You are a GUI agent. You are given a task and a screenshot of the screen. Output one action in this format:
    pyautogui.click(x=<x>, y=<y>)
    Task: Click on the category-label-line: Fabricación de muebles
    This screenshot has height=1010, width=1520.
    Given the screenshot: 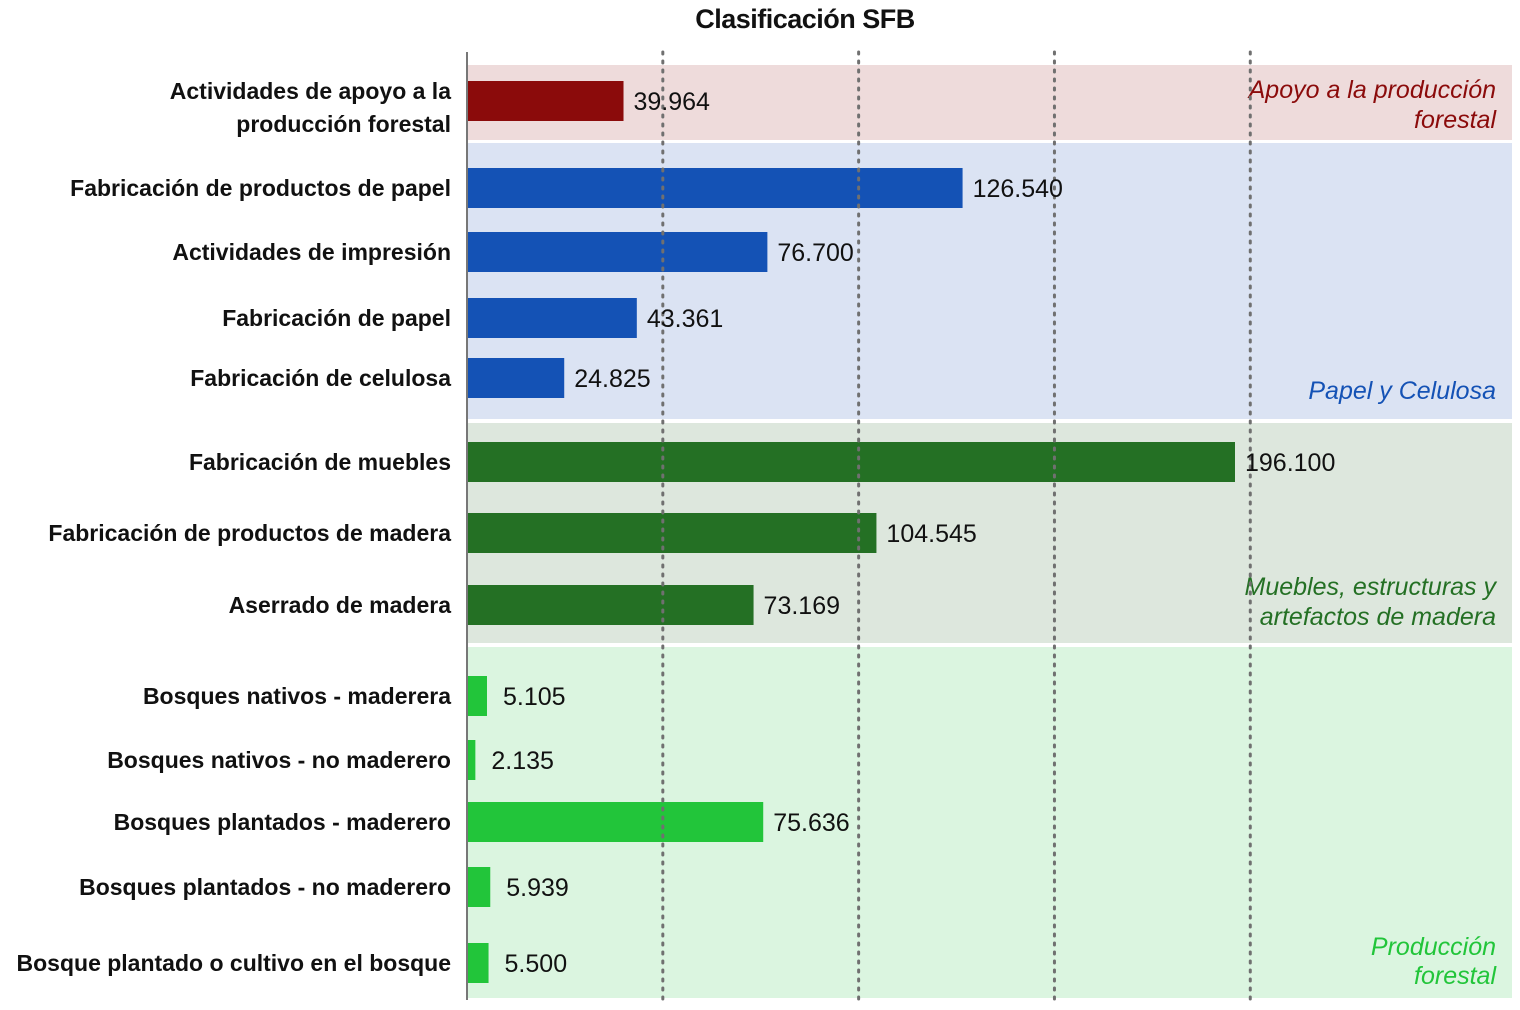 What is the action you would take?
    pyautogui.click(x=320, y=462)
    